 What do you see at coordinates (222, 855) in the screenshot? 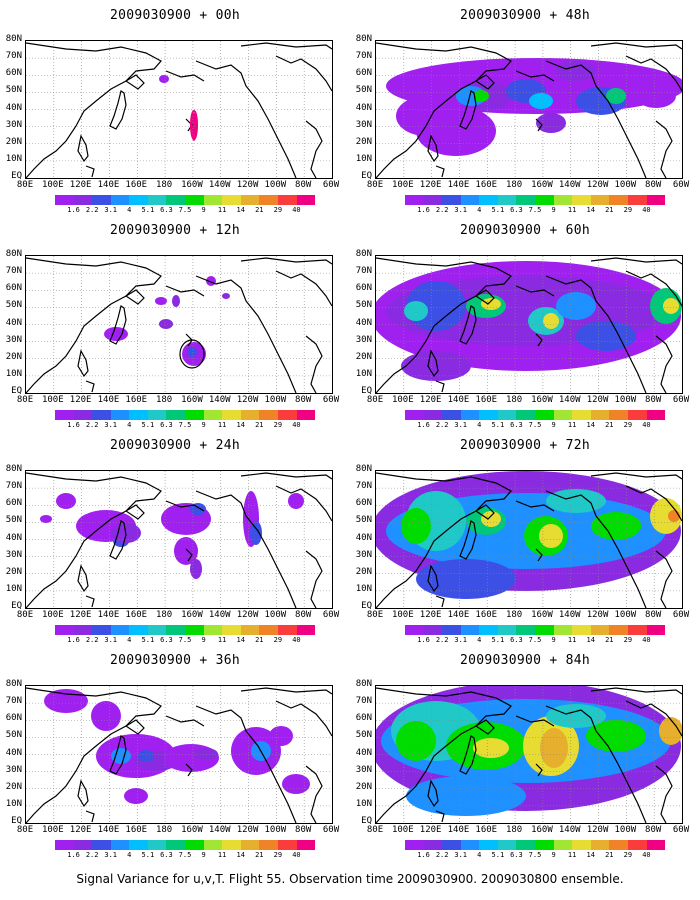
I see `colorbar-label: 11` at bounding box center [222, 855].